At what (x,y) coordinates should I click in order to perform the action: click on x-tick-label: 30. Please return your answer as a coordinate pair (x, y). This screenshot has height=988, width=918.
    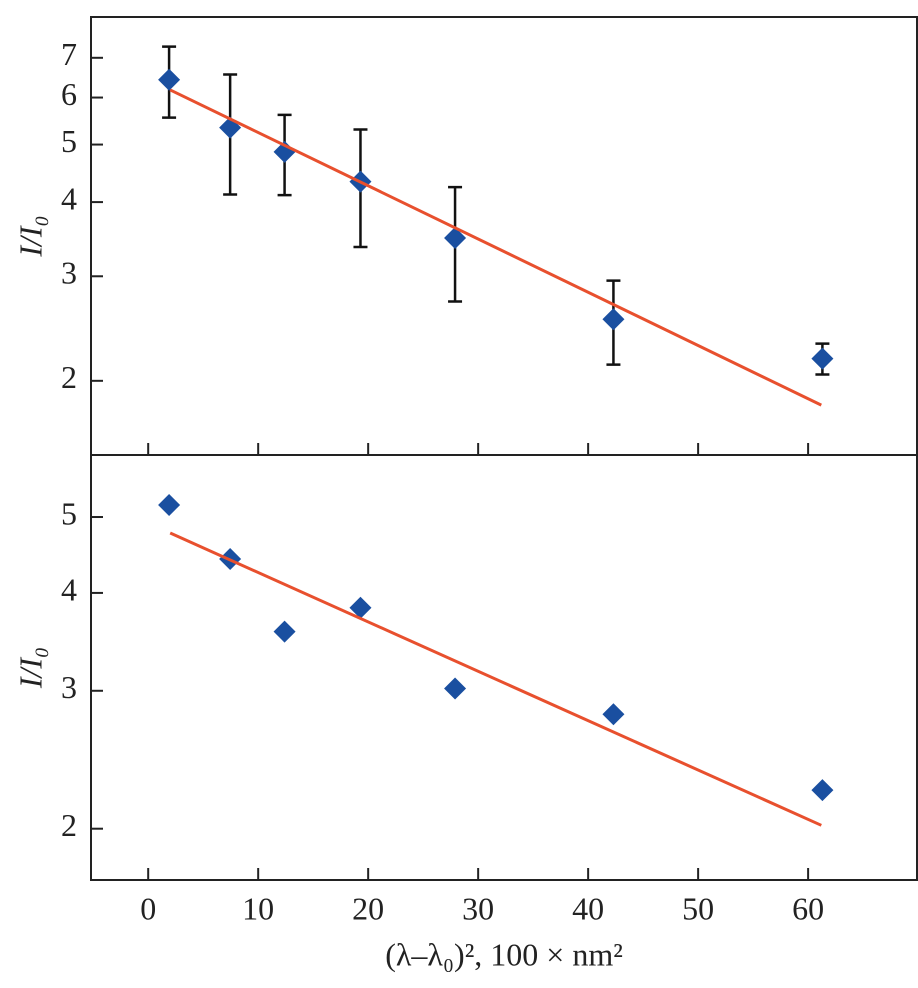
    Looking at the image, I should click on (478, 908).